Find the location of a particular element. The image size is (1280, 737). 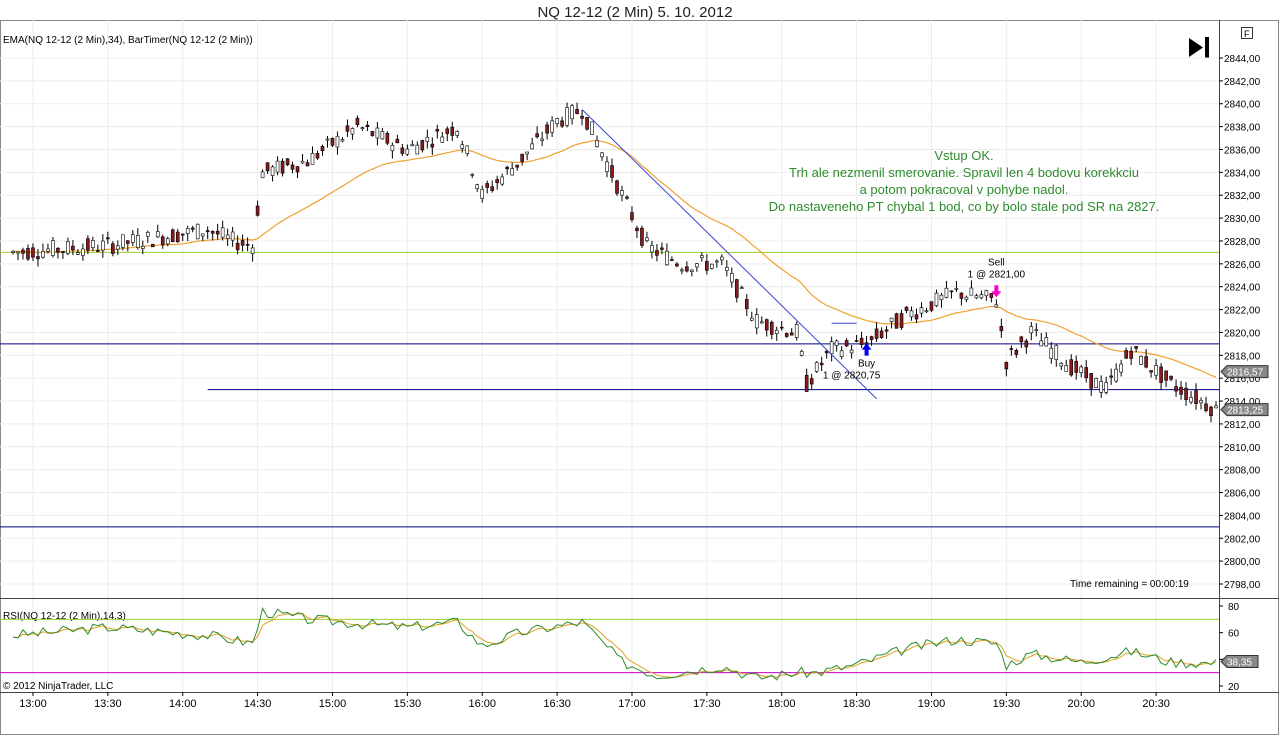

time-remaining-text: Time remaining = 00:00:19 is located at coordinates (1129, 584).